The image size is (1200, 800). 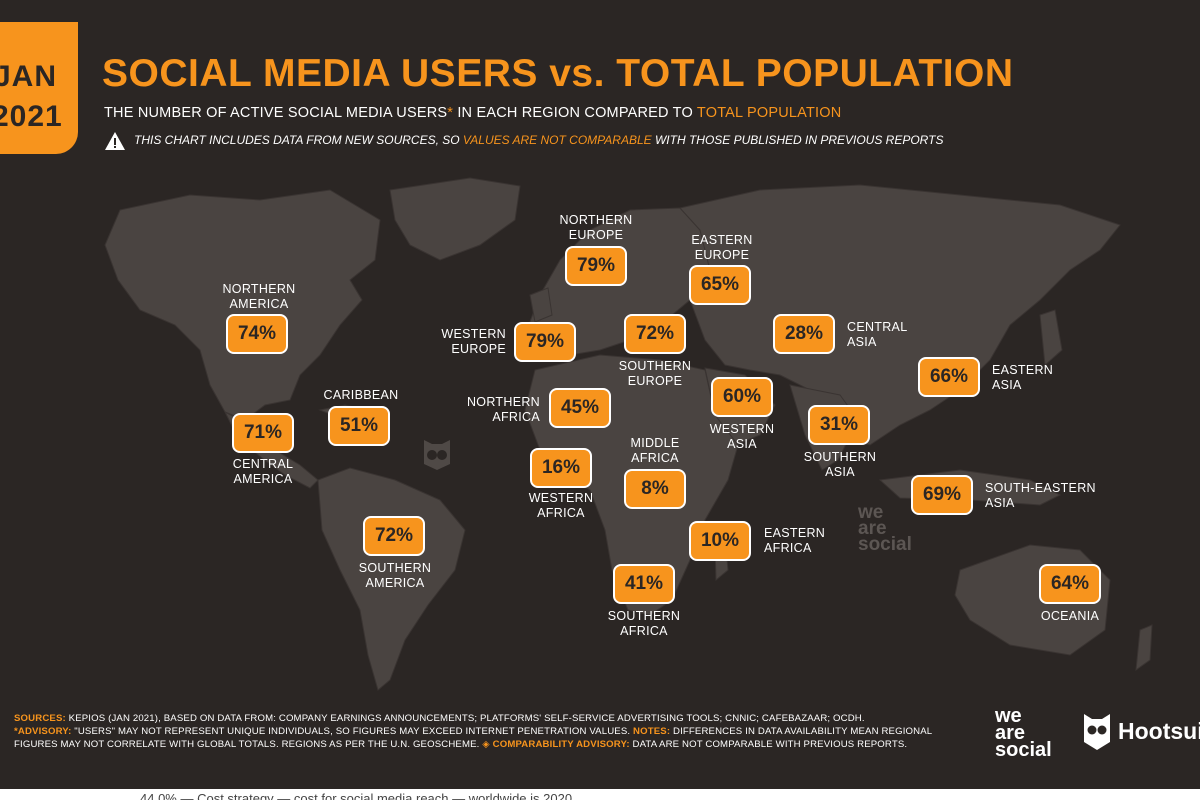 What do you see at coordinates (655, 373) in the screenshot?
I see `region-label-southern-europe: SOUTHERN EUROPE` at bounding box center [655, 373].